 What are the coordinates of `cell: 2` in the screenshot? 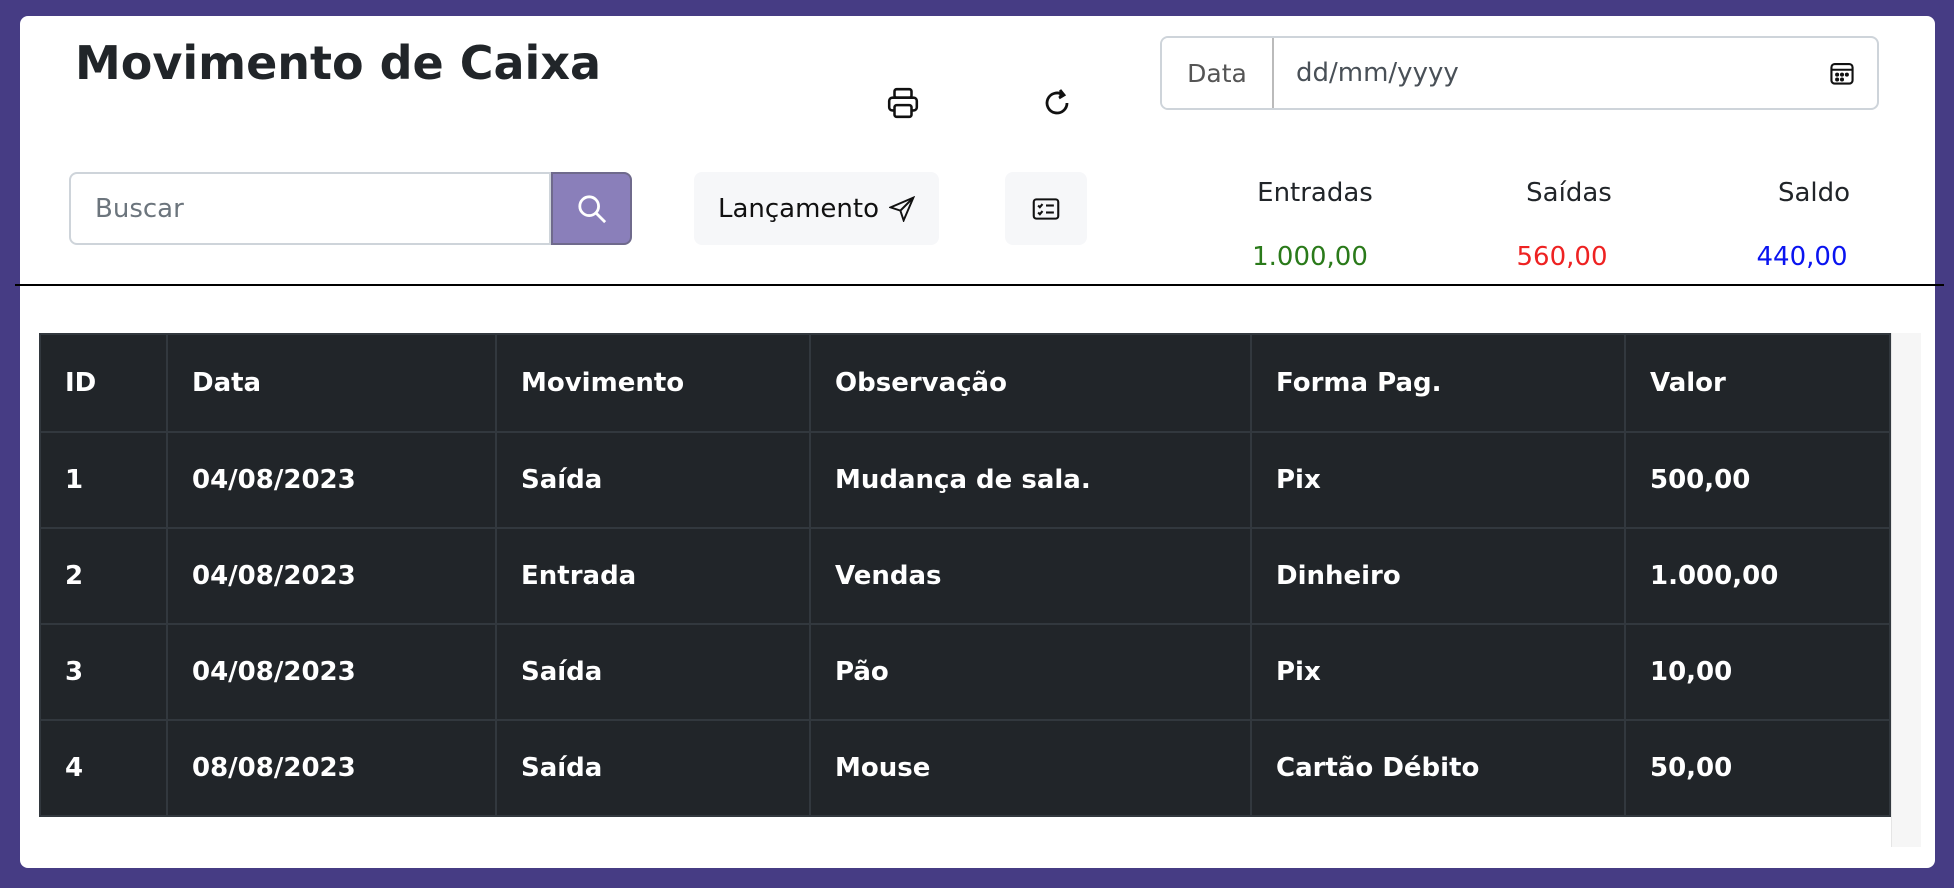 It's located at (103, 576).